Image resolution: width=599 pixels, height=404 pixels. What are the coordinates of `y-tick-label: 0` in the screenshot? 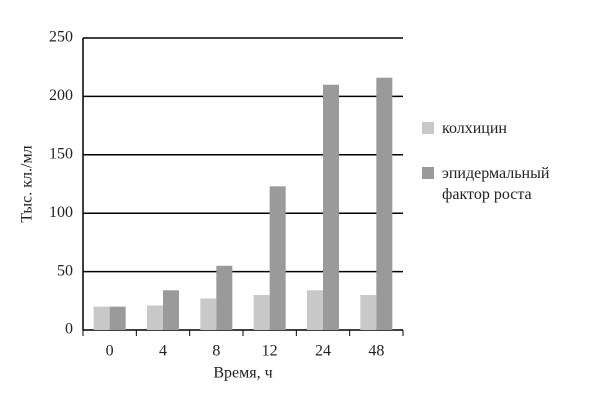 It's located at (69, 329).